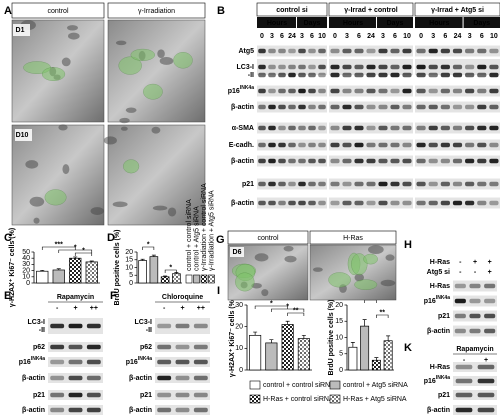 Image resolution: width=500 pixels, height=417 pixels. What do you see at coordinates (353, 237) in the screenshot?
I see `header-box` at bounding box center [353, 237].